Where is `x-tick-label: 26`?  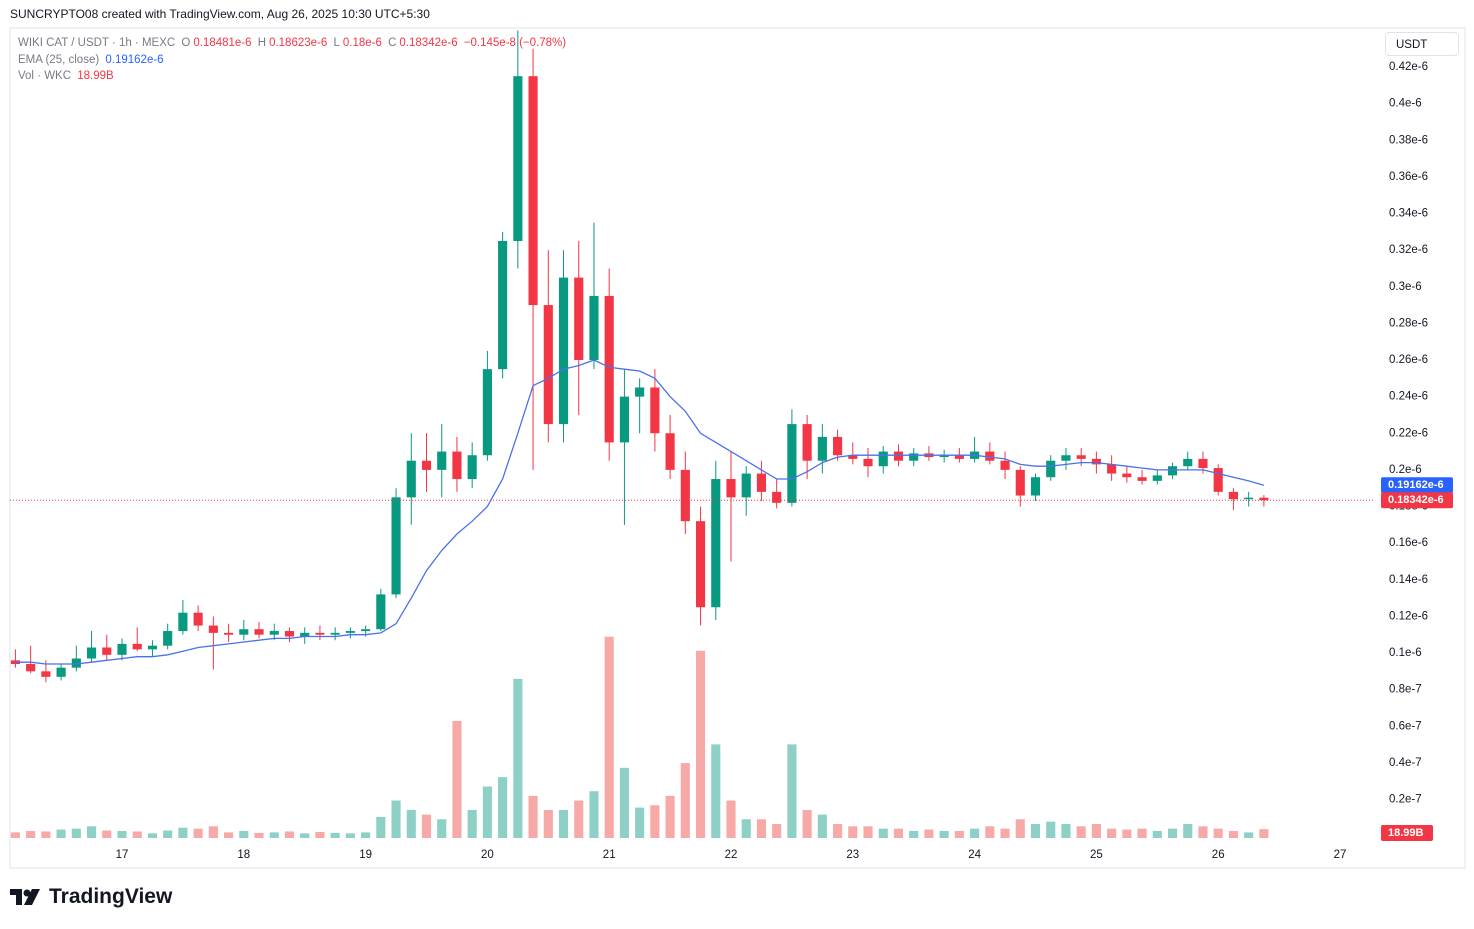 x-tick-label: 26 is located at coordinates (1218, 855).